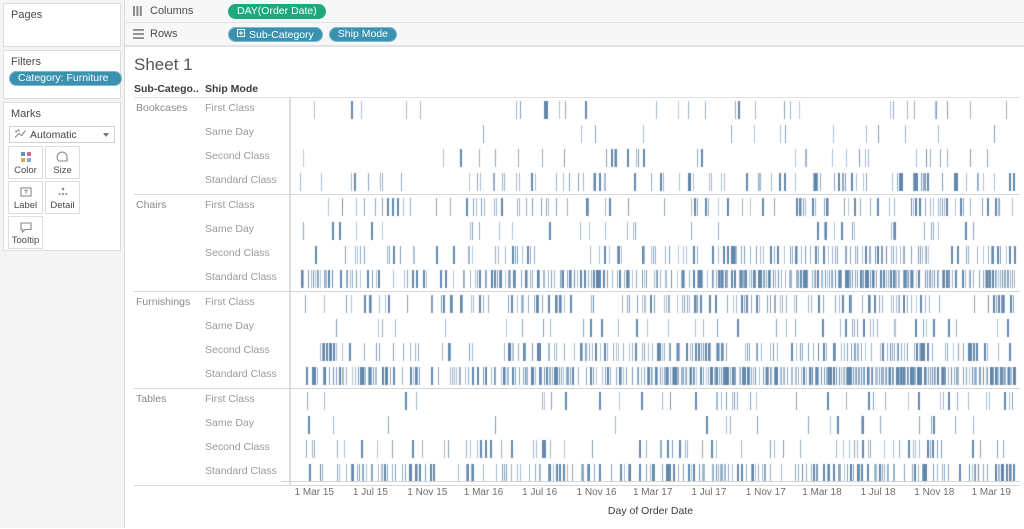 The width and height of the screenshot is (1024, 529). I want to click on axis-tick: 1 Mar 17, so click(652, 492).